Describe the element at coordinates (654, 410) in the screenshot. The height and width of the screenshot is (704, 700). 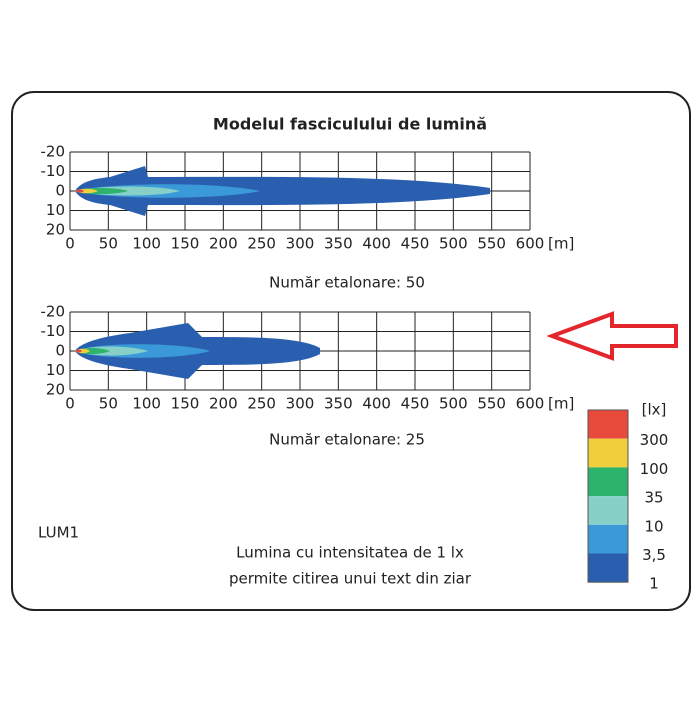
I see `legend-unit: [lx]` at that location.